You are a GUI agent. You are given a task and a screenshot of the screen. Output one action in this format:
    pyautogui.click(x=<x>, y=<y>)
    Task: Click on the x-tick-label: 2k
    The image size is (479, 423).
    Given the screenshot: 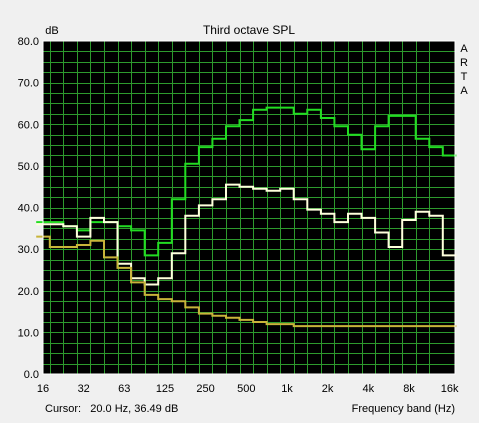 What is the action you would take?
    pyautogui.click(x=328, y=389)
    